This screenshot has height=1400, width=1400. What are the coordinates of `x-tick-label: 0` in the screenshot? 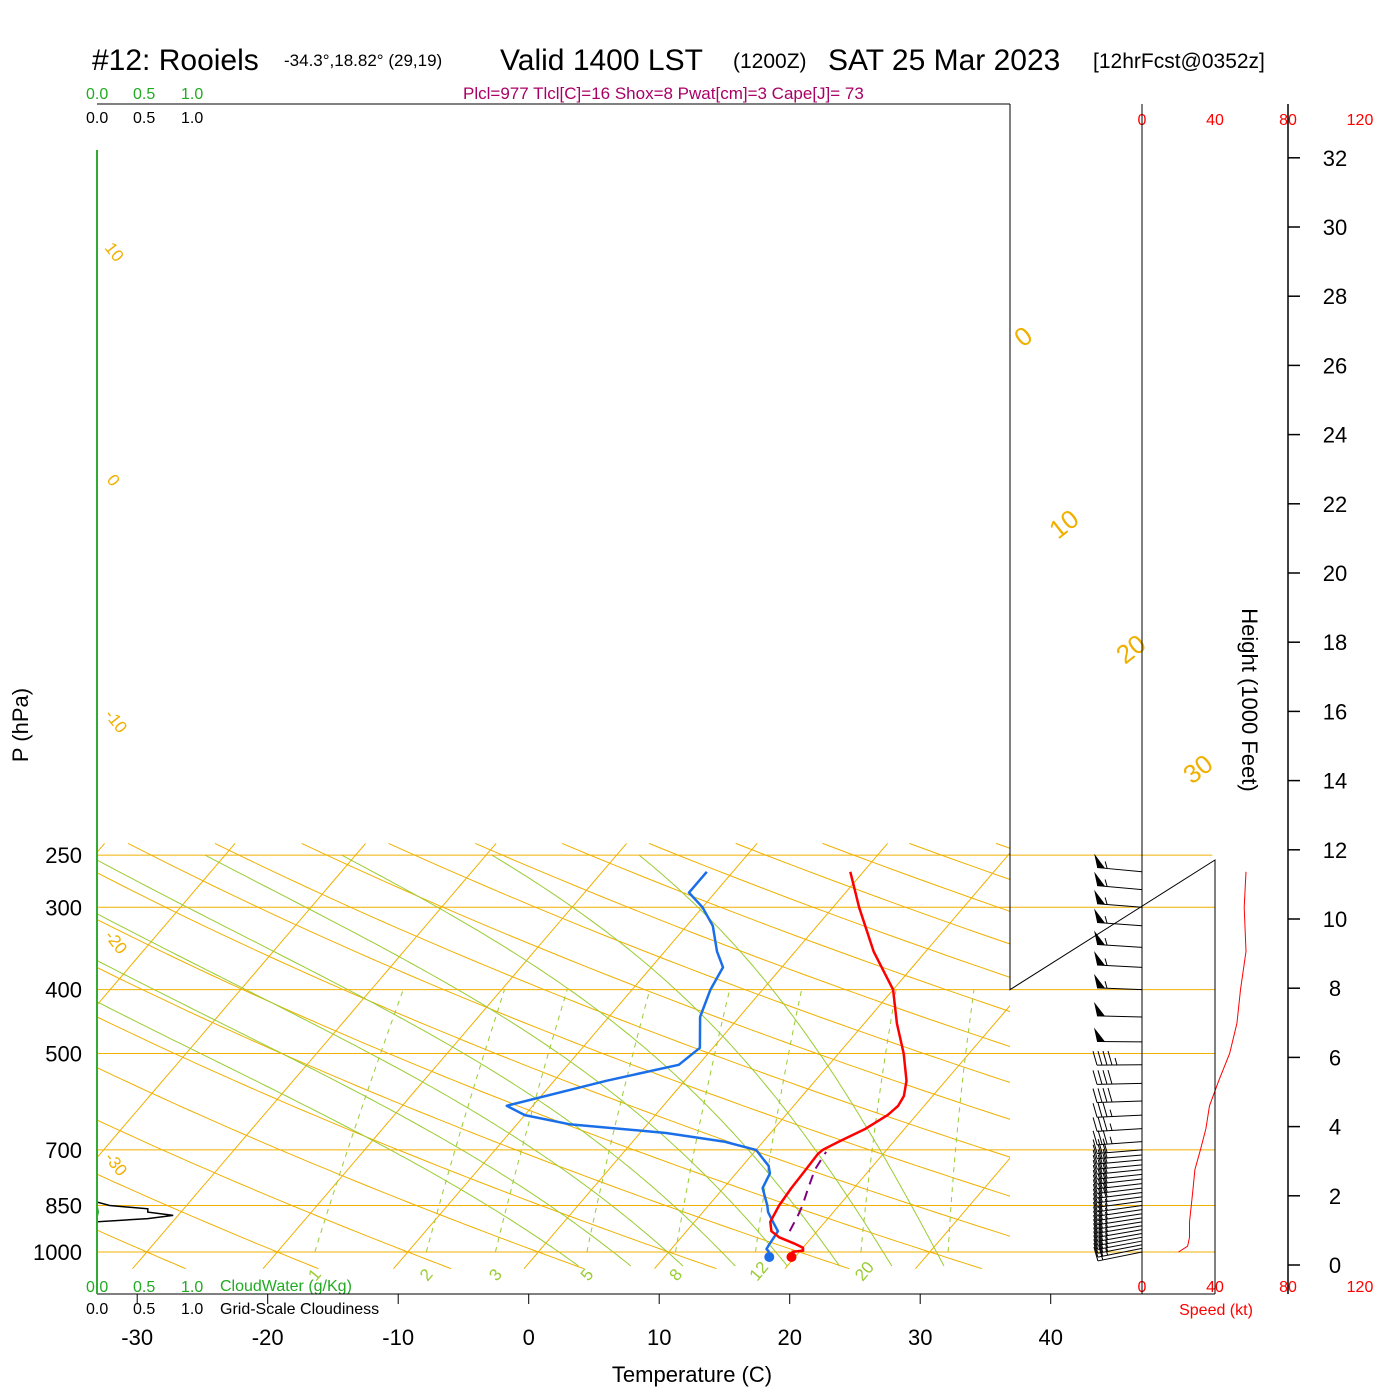 It's located at (529, 1337).